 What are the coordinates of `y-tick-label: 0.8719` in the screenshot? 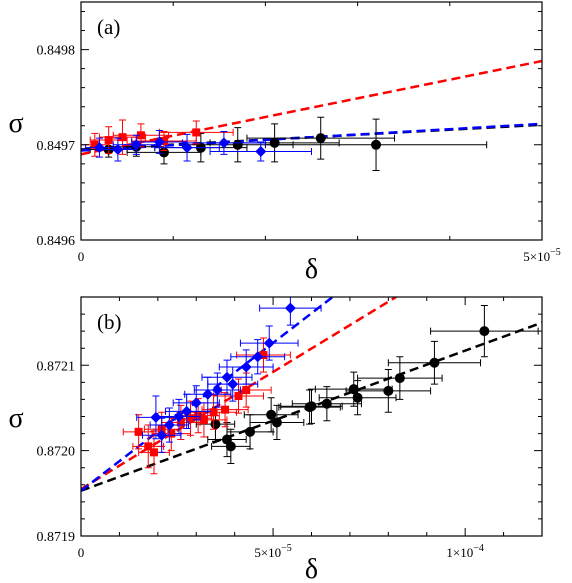 It's located at (56, 537).